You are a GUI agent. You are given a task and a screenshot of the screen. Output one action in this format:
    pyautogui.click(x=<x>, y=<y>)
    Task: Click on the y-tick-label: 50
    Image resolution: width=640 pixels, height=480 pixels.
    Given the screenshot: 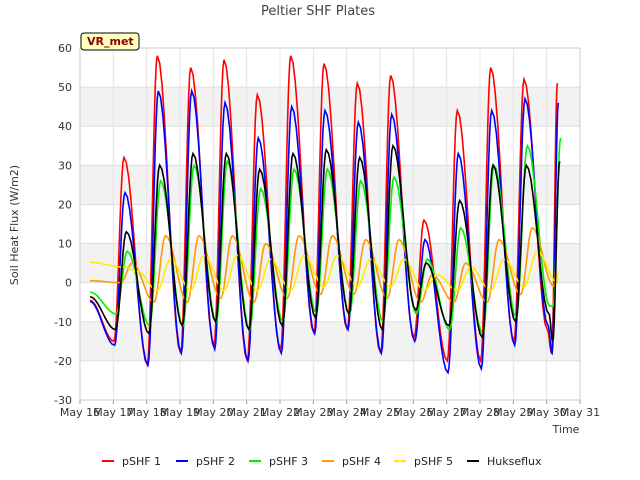 What is the action you would take?
    pyautogui.click(x=65, y=87)
    